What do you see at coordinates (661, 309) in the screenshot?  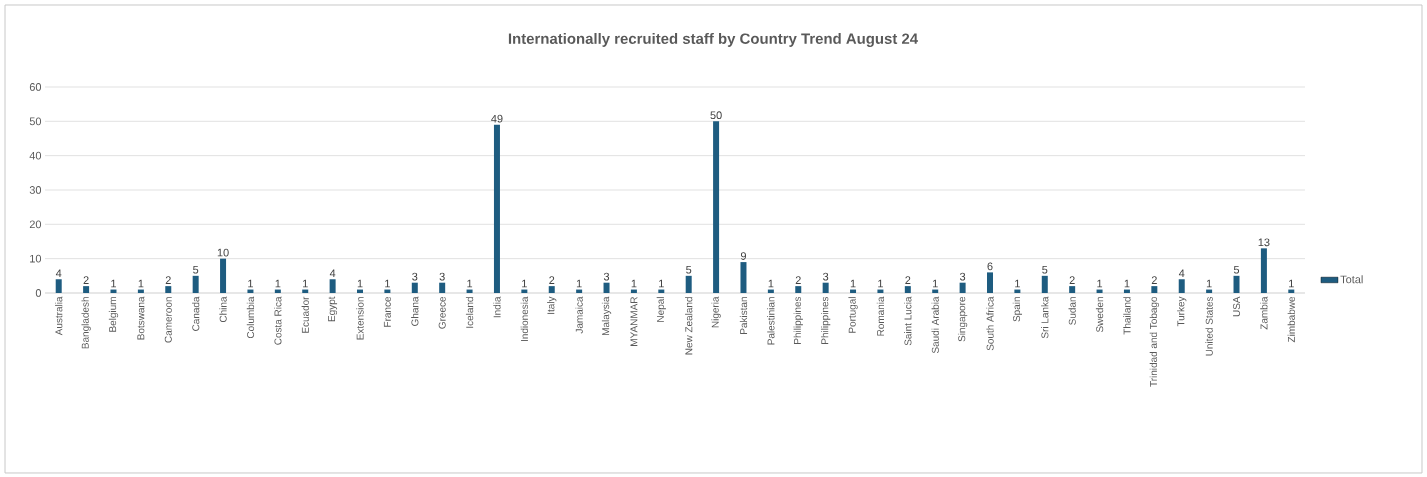 I see `x-tick-label: Nepal` at bounding box center [661, 309].